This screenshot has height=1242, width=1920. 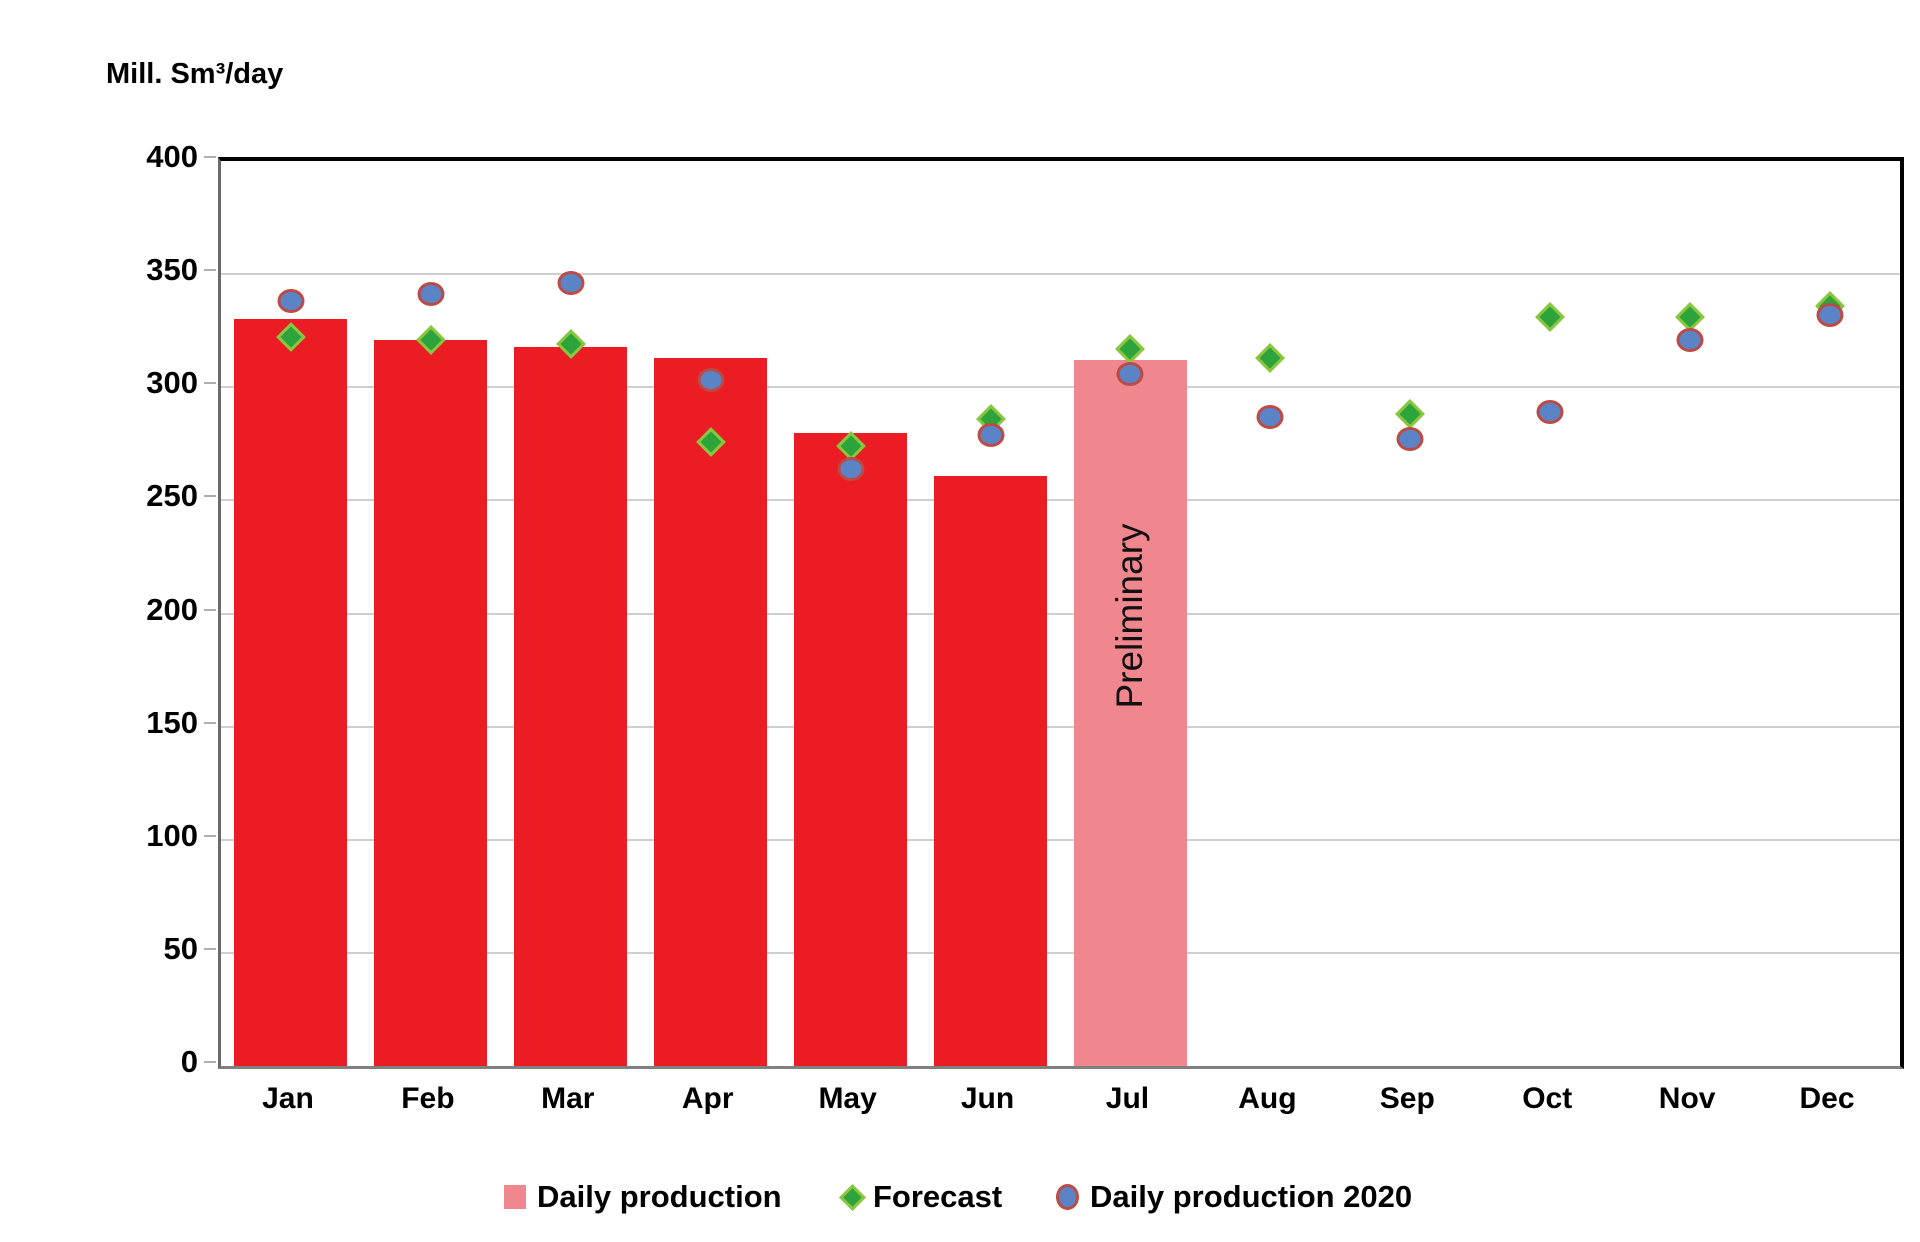 What do you see at coordinates (1410, 414) in the screenshot?
I see `forecast-marker-sep` at bounding box center [1410, 414].